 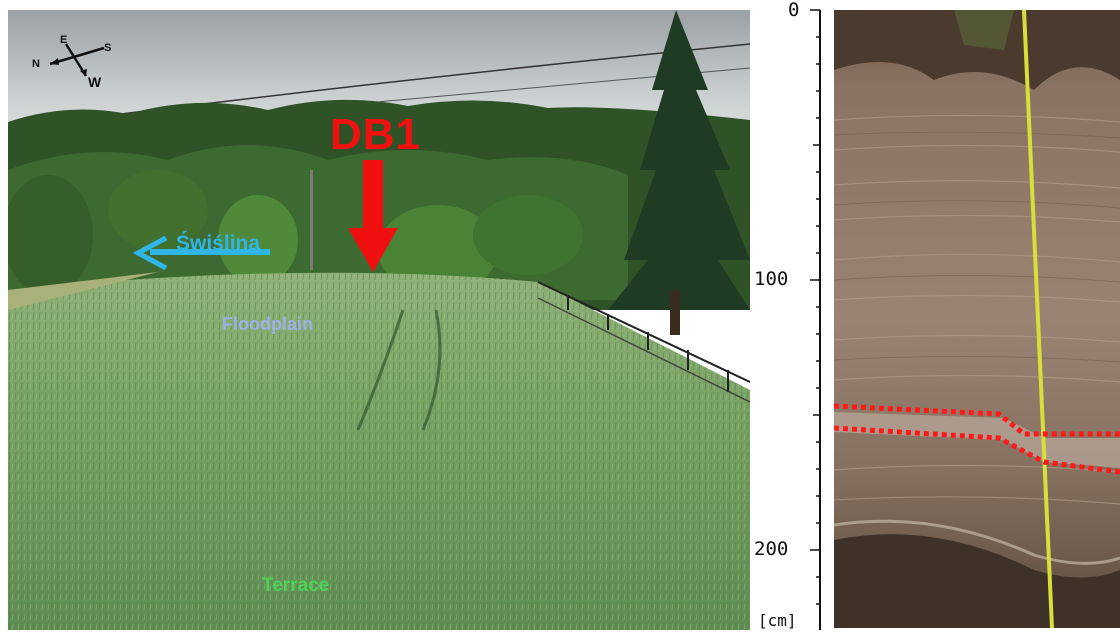 I want to click on compass-rose: N E S W, so click(x=75, y=64).